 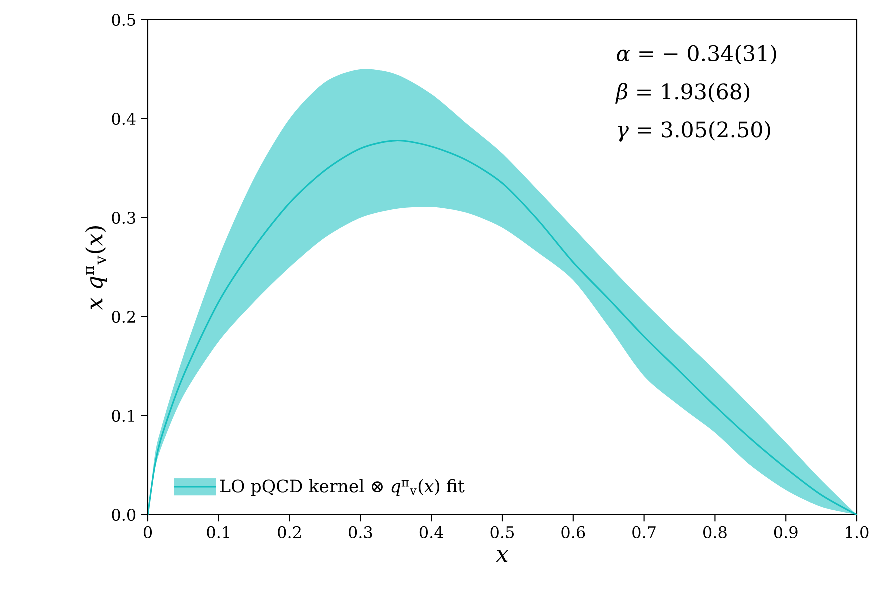 What do you see at coordinates (123, 416) in the screenshot?
I see `y-tick-label: 0.1` at bounding box center [123, 416].